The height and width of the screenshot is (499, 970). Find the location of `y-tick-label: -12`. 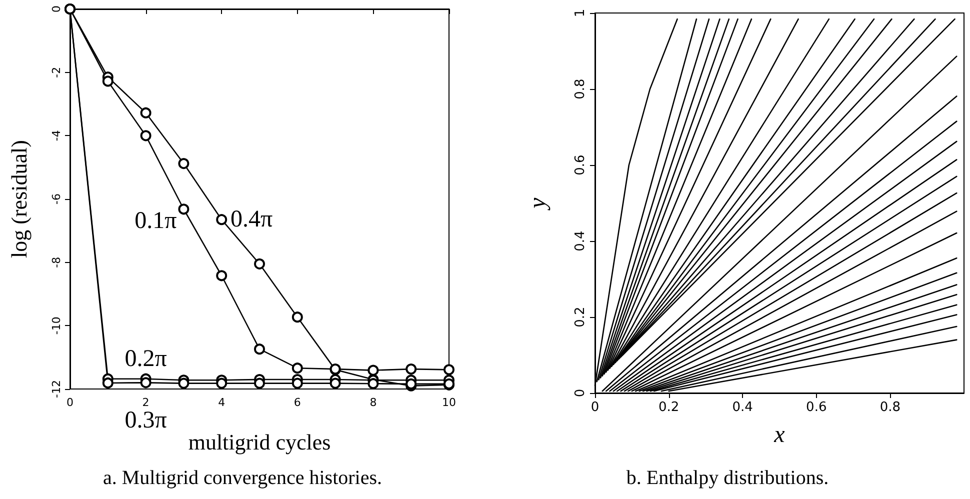

y-tick-label: -12 is located at coordinates (56, 389).